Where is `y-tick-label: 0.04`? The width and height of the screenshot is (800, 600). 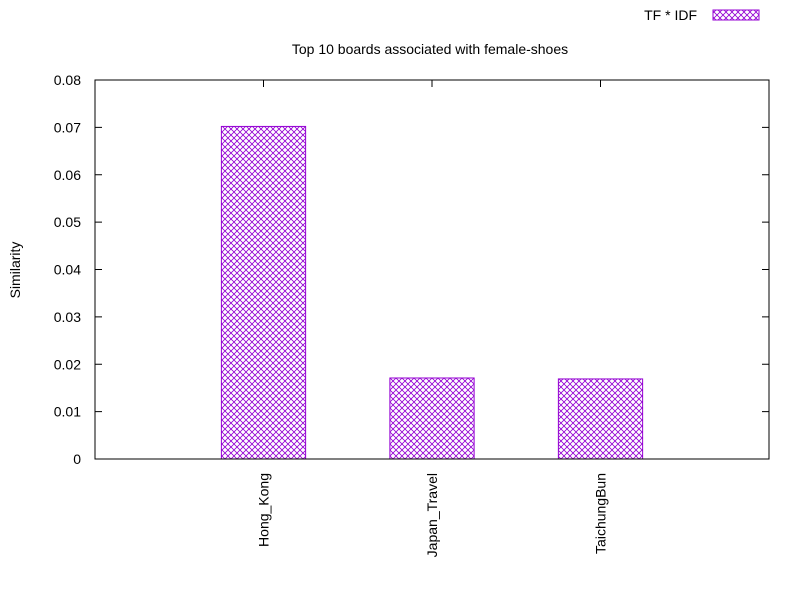
y-tick-label: 0.04 is located at coordinates (67, 270).